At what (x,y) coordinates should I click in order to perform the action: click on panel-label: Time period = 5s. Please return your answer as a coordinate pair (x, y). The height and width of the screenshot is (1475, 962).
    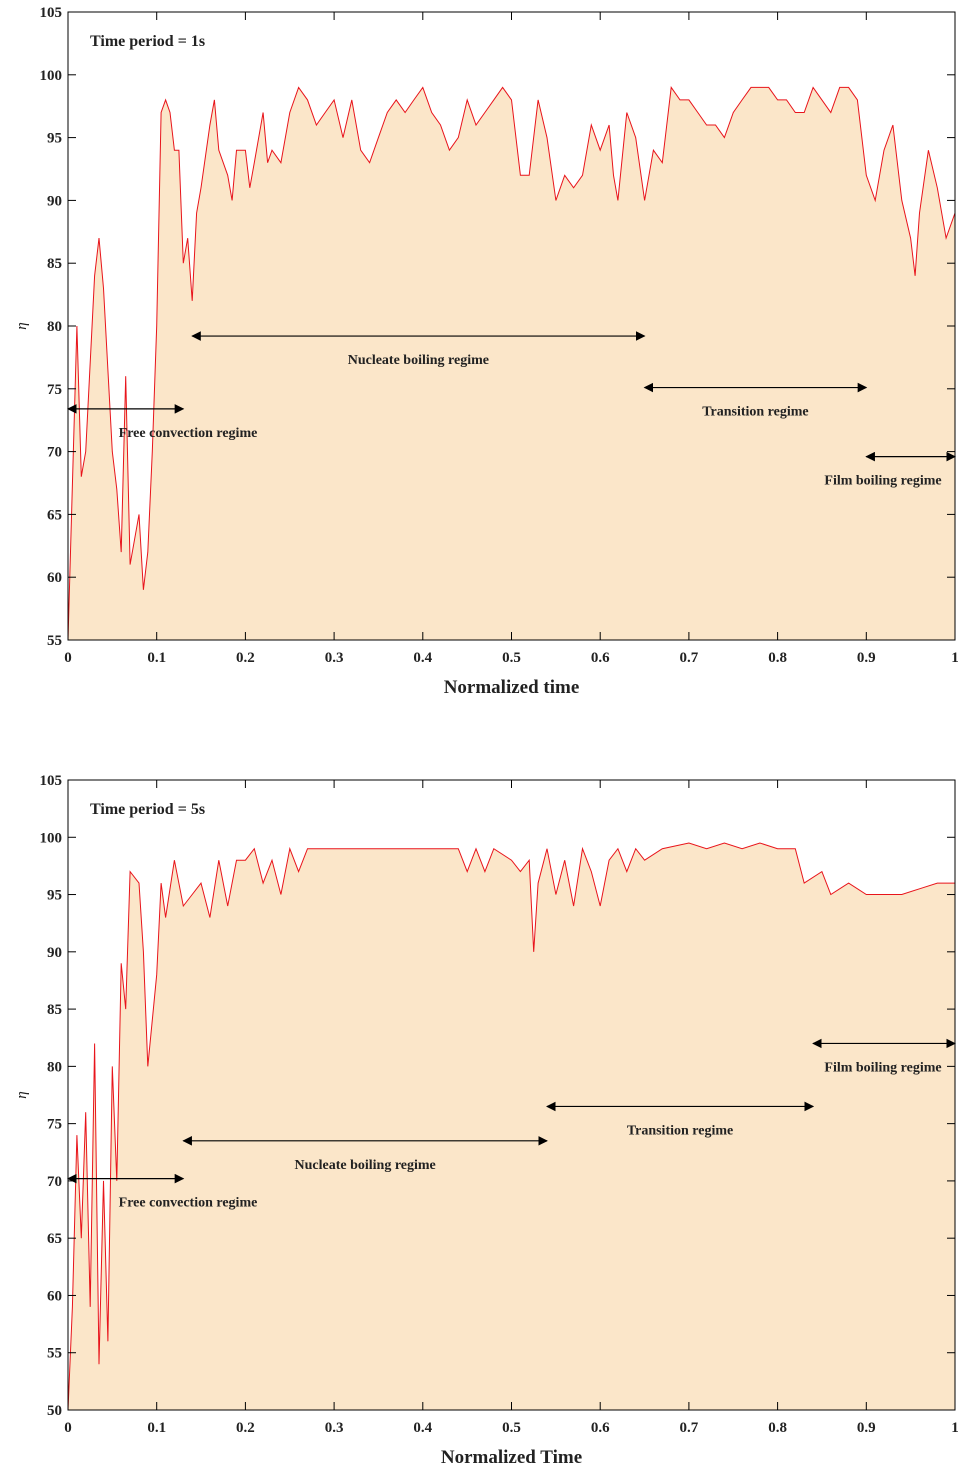
    Looking at the image, I should click on (147, 809).